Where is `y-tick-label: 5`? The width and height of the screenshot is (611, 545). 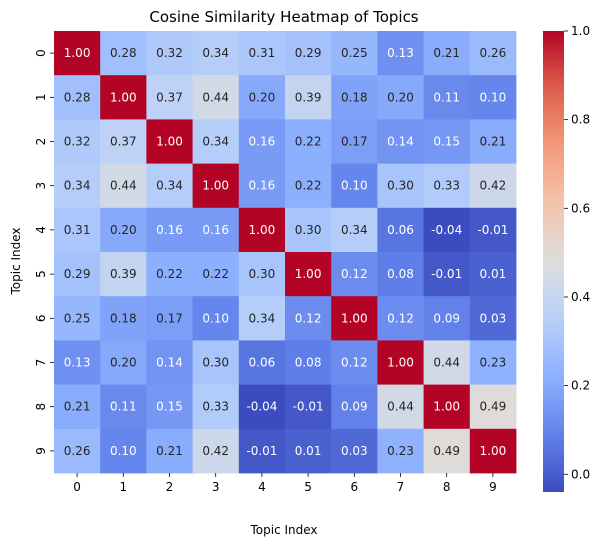 y-tick-label: 5 is located at coordinates (41, 274).